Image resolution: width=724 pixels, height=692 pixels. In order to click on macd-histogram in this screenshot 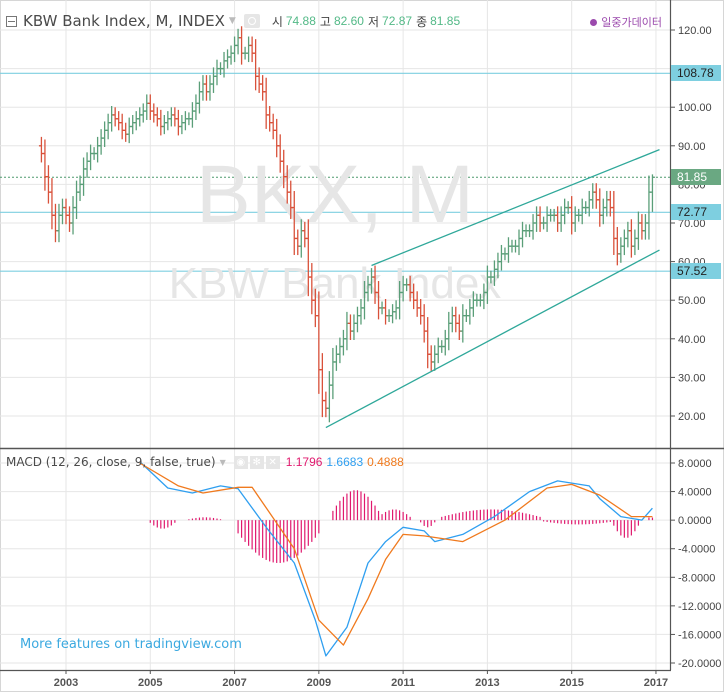, I will do `click(401, 526)`.